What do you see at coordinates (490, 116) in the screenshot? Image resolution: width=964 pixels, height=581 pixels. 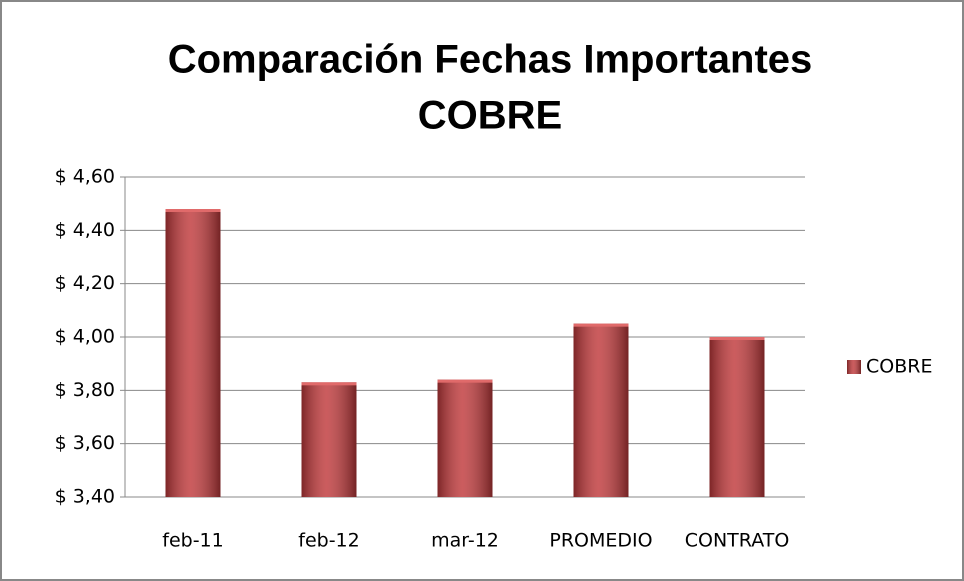 I see `chart-title: COBRE` at bounding box center [490, 116].